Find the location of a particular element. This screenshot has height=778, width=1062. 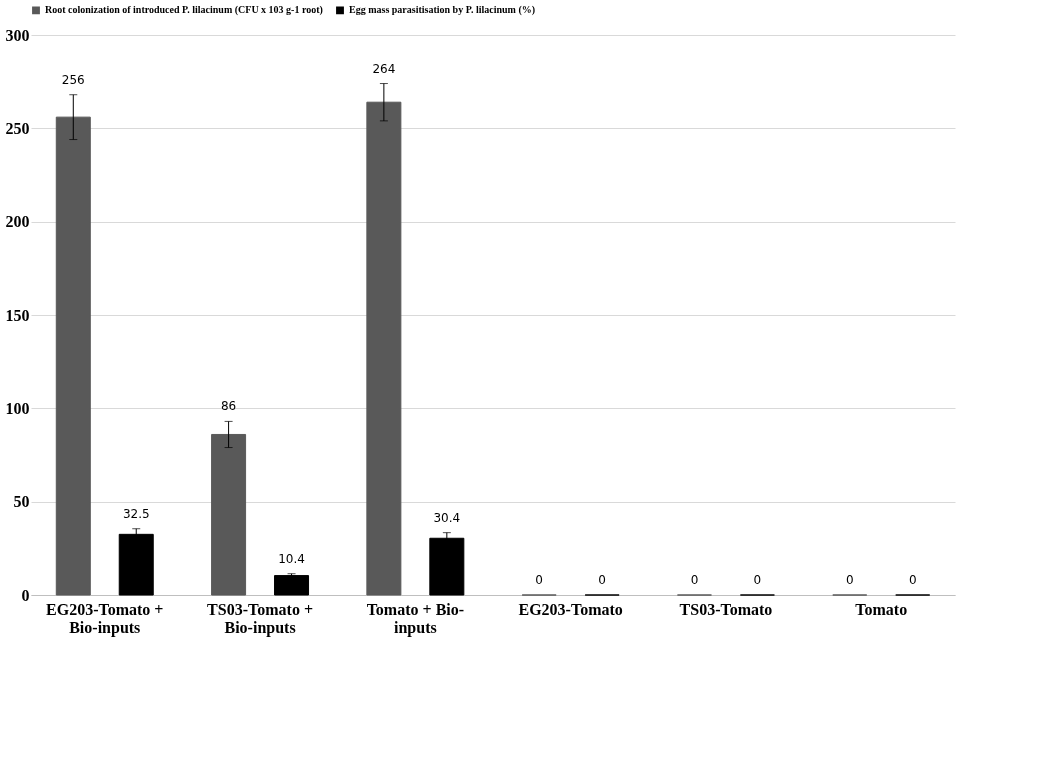

y-tick-label: 250 is located at coordinates (17, 128).